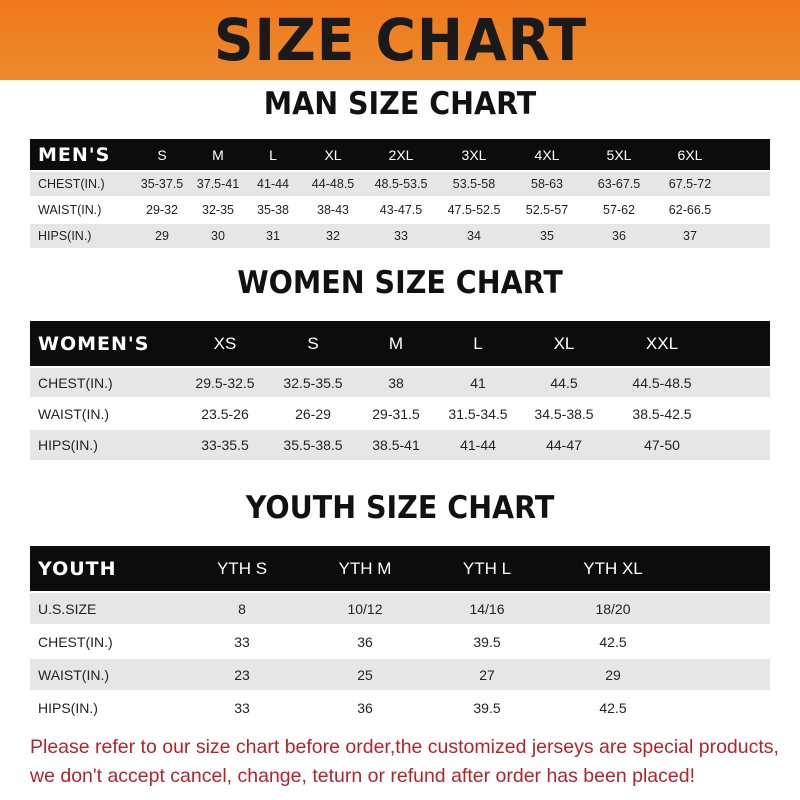  I want to click on table-cell: 29-31.5, so click(396, 413).